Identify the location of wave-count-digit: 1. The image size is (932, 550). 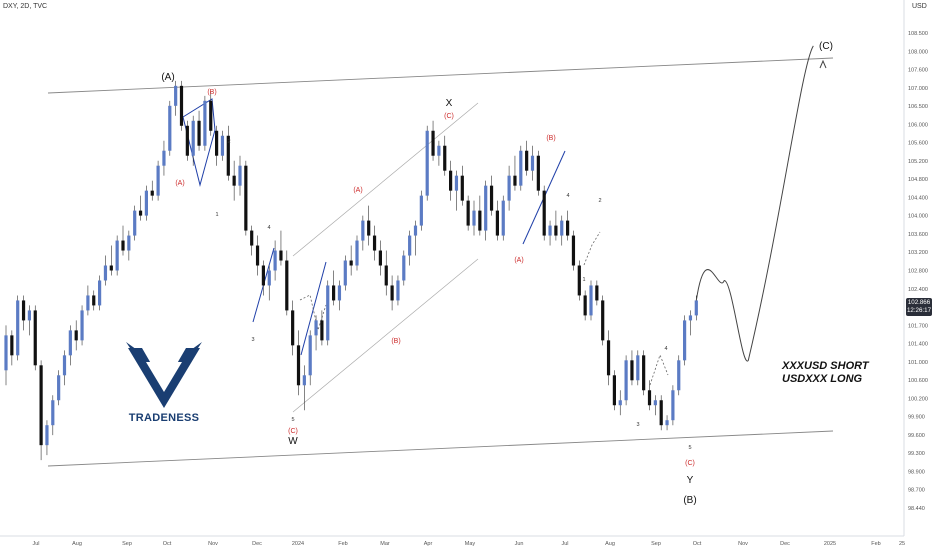
(583, 280).